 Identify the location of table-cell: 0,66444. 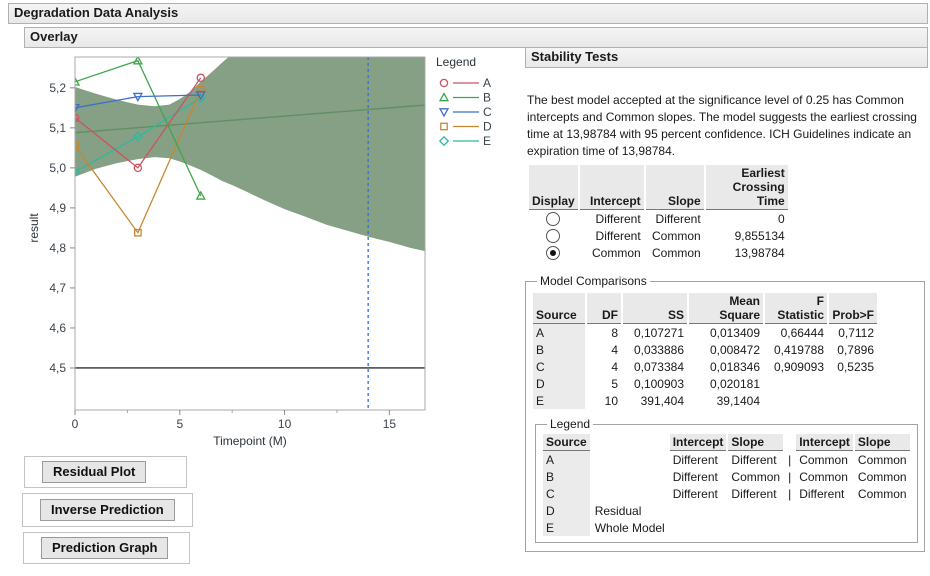
(802, 332).